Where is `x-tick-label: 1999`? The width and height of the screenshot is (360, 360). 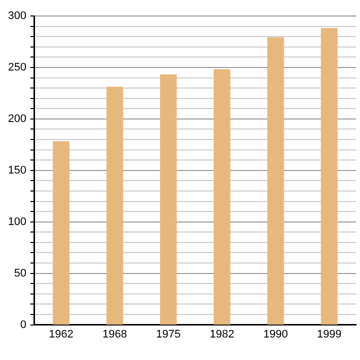 x-tick-label: 1999 is located at coordinates (329, 334).